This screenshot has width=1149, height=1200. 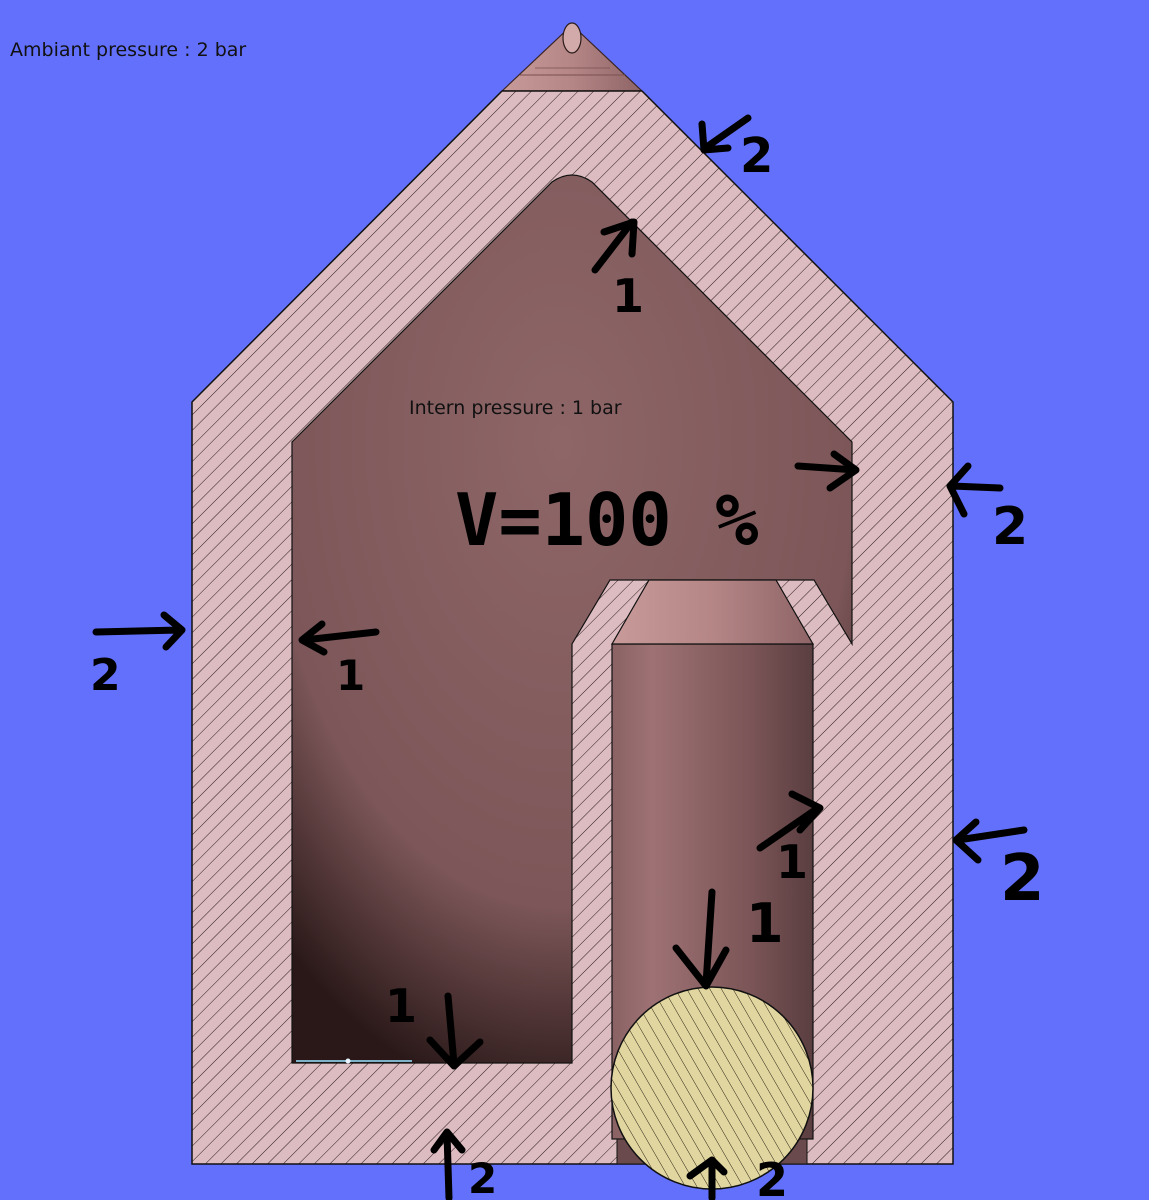 I want to click on arrow-outside-right-lower, so click(x=990, y=841).